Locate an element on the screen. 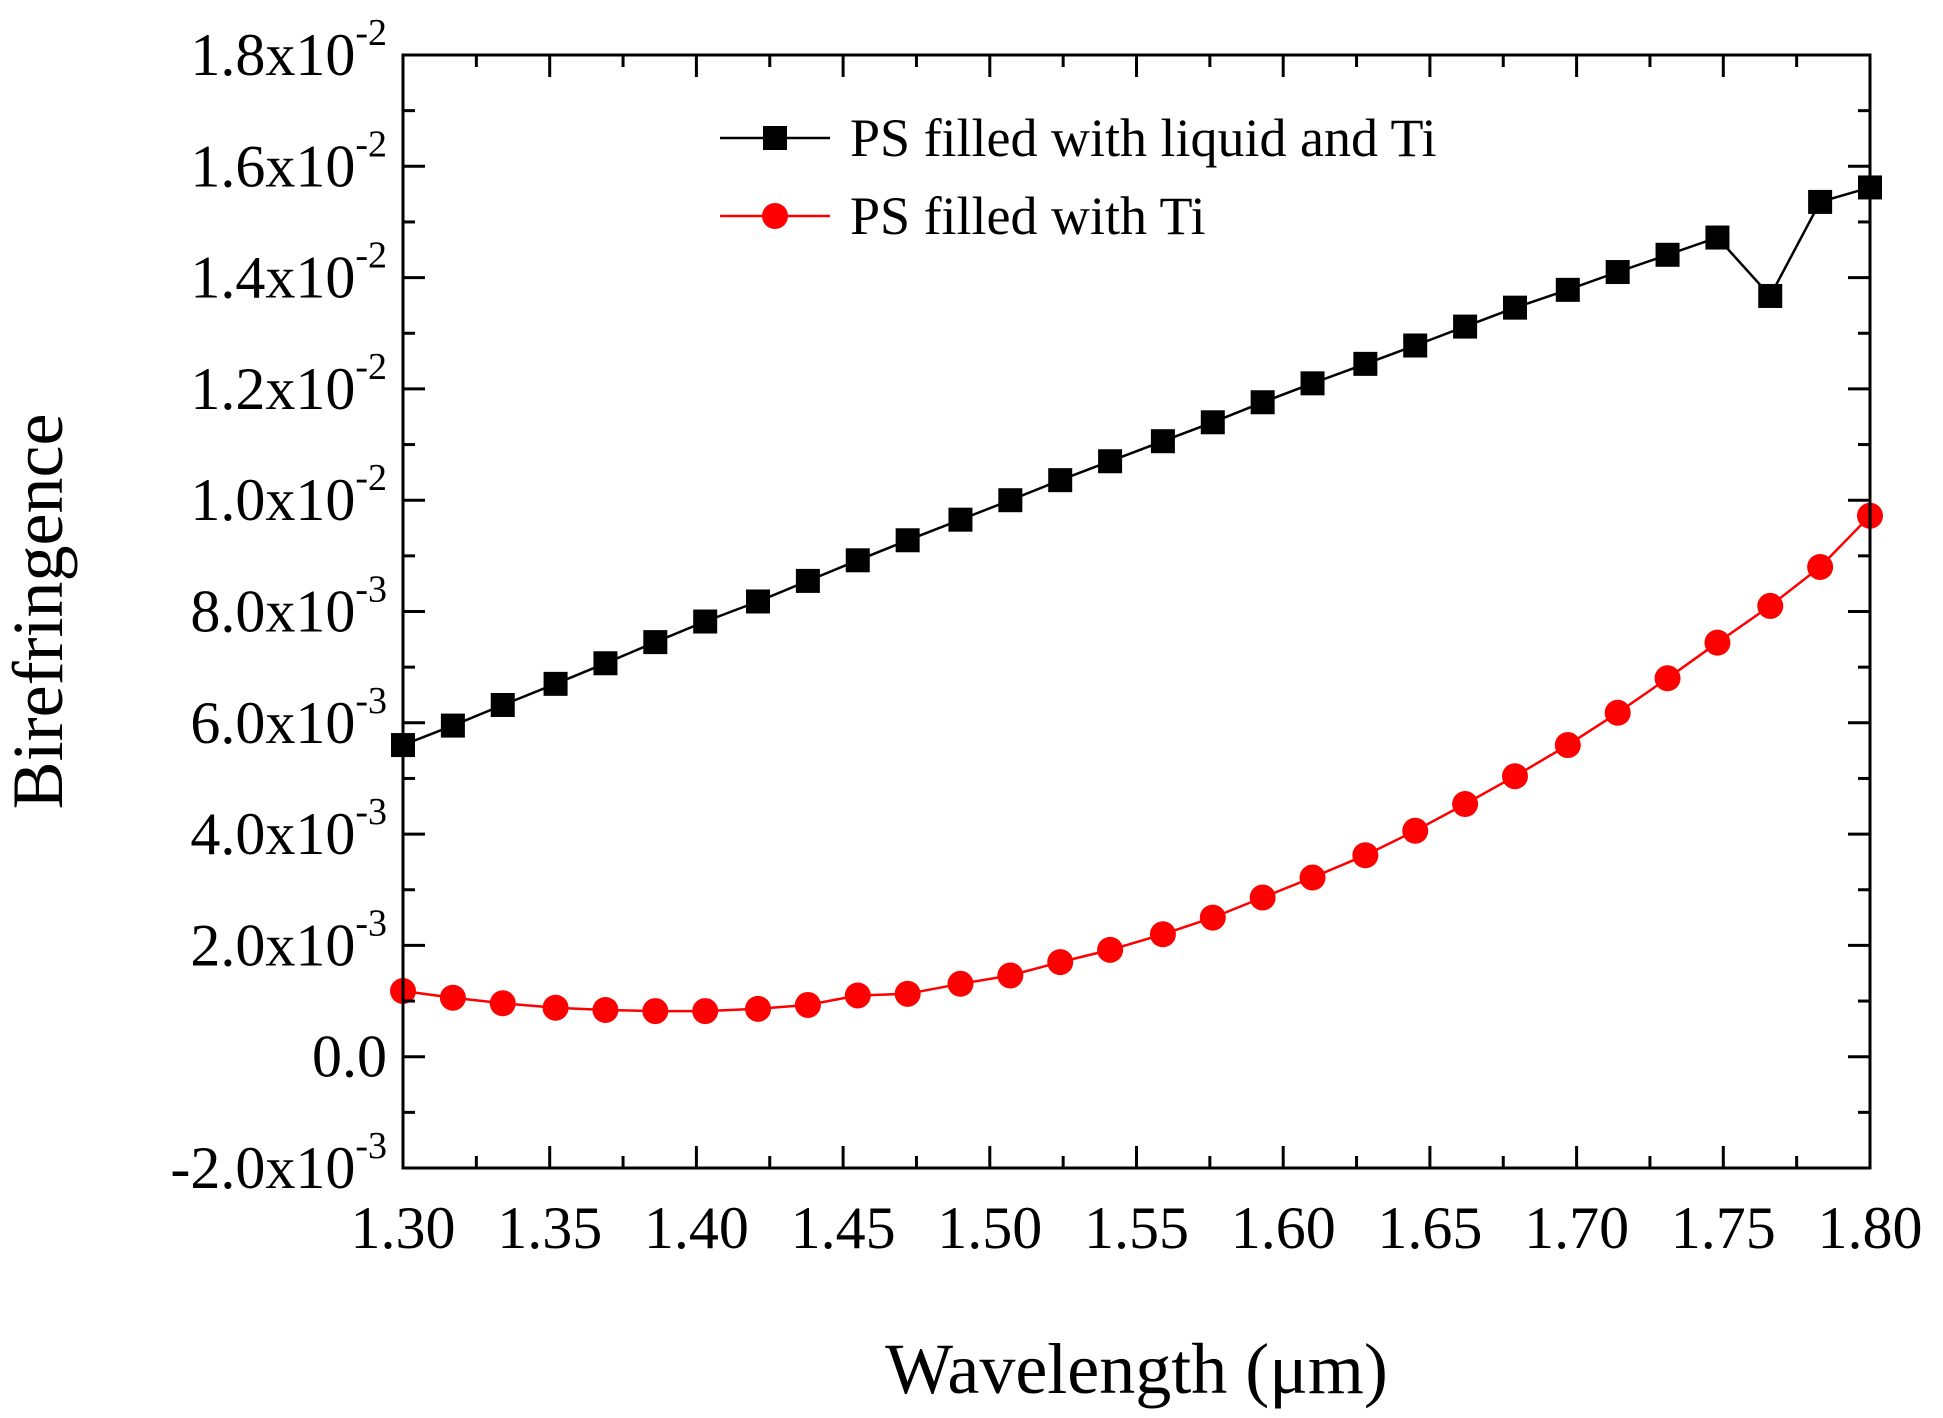  x-tick-label: 1.35 is located at coordinates (549, 1228).